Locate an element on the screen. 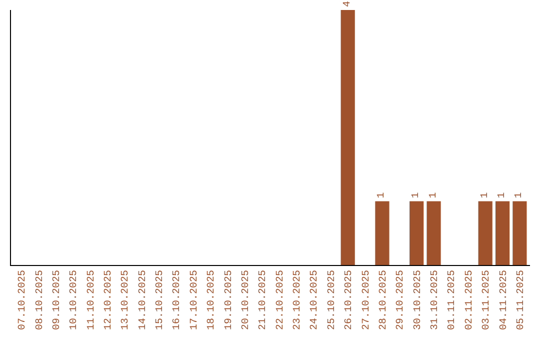  x-tick-label: 26.10.2025 is located at coordinates (350, 300).